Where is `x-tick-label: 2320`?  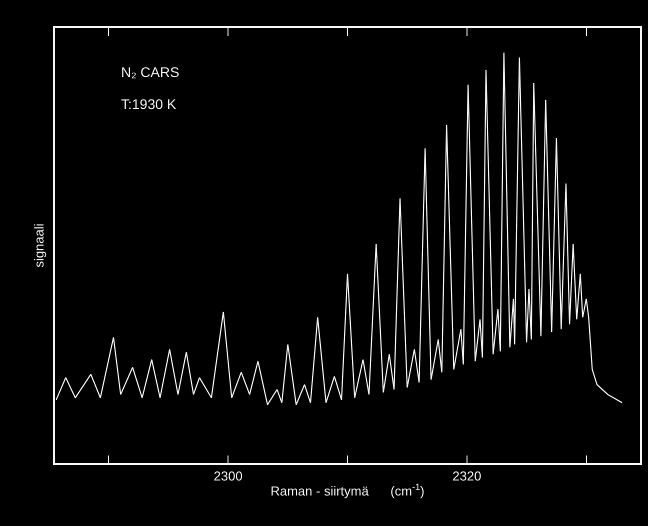 x-tick-label: 2320 is located at coordinates (467, 476).